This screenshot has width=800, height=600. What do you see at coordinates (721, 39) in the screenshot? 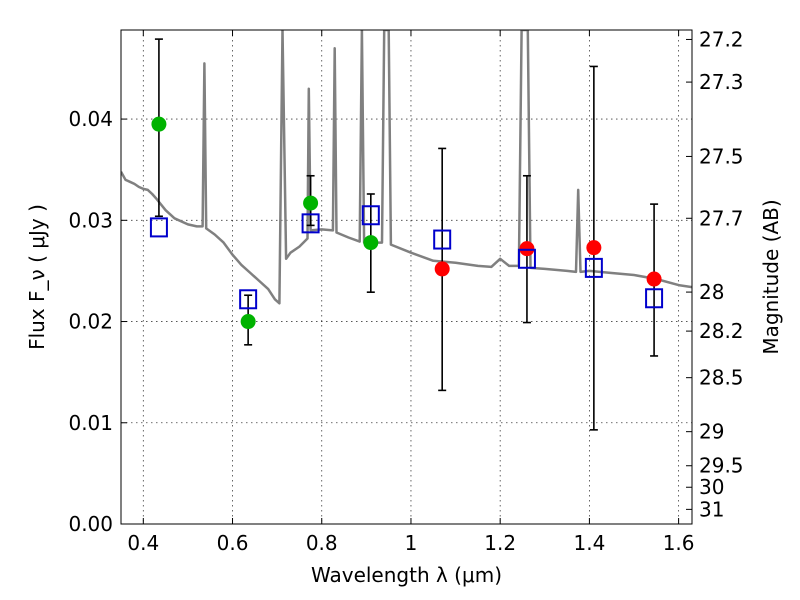
I see `right-tick-label: 27.2` at bounding box center [721, 39].